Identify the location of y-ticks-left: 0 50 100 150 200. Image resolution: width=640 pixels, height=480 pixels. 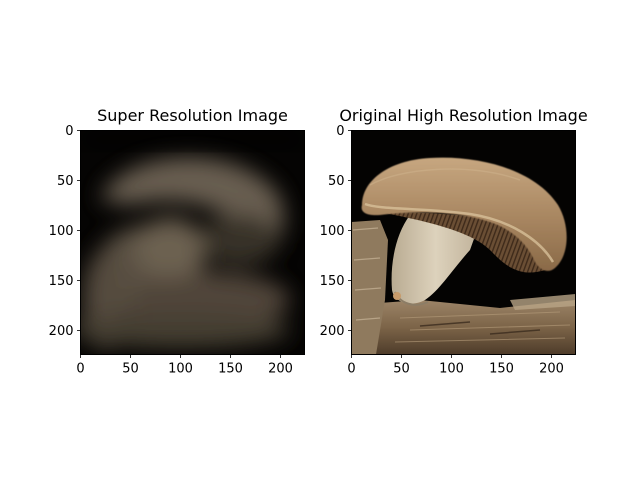
(65, 231).